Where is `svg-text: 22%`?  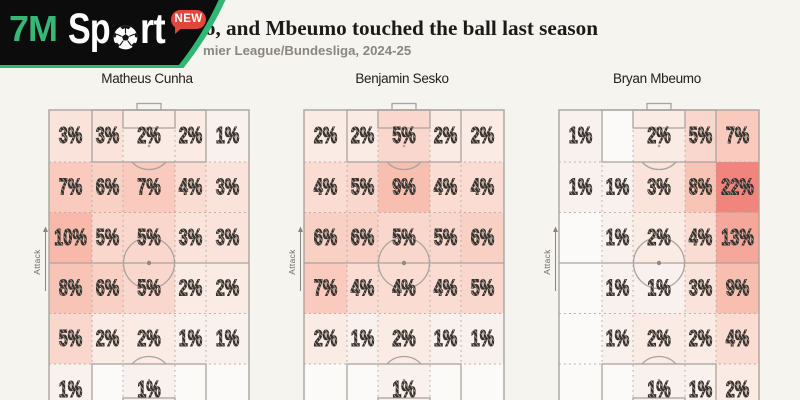
svg-text: 22% is located at coordinates (737, 187).